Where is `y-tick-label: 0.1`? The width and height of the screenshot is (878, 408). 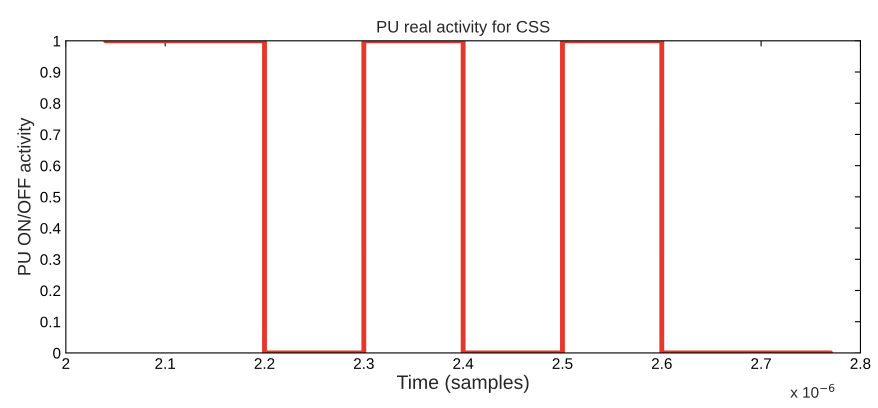 y-tick-label: 0.1 is located at coordinates (50, 322).